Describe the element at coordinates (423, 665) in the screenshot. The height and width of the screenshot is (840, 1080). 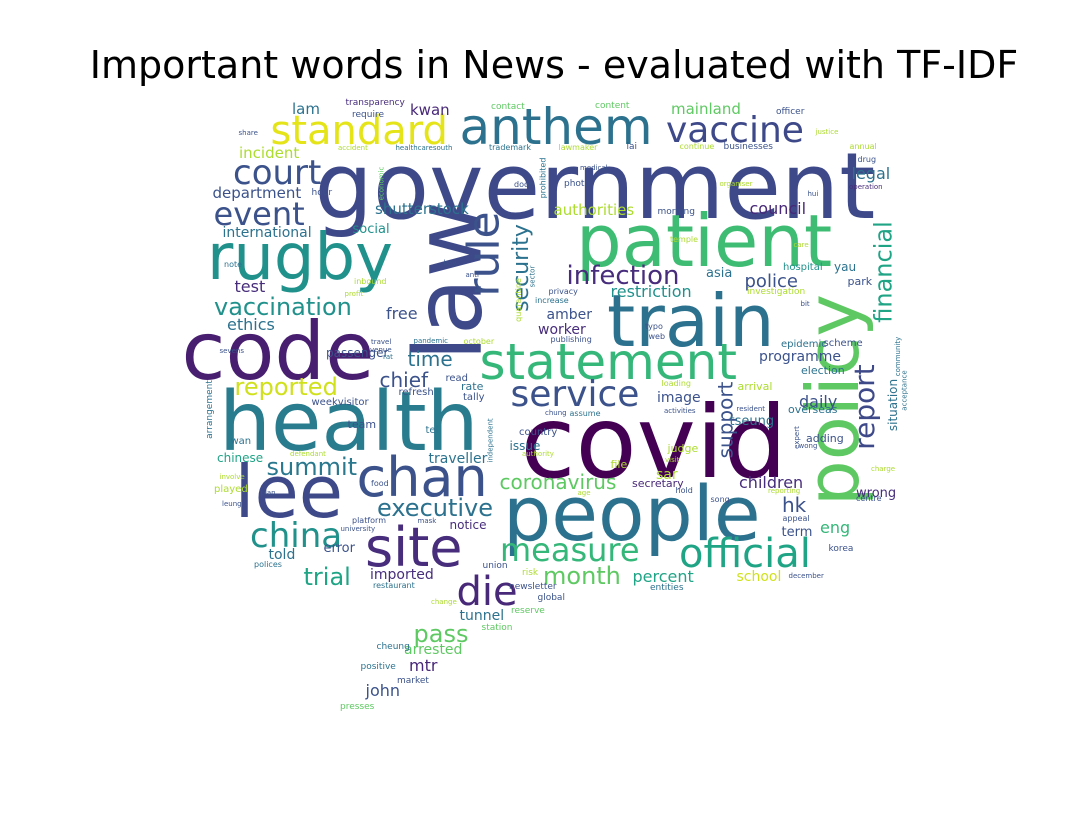
I see `word-mtr: mtr` at that location.